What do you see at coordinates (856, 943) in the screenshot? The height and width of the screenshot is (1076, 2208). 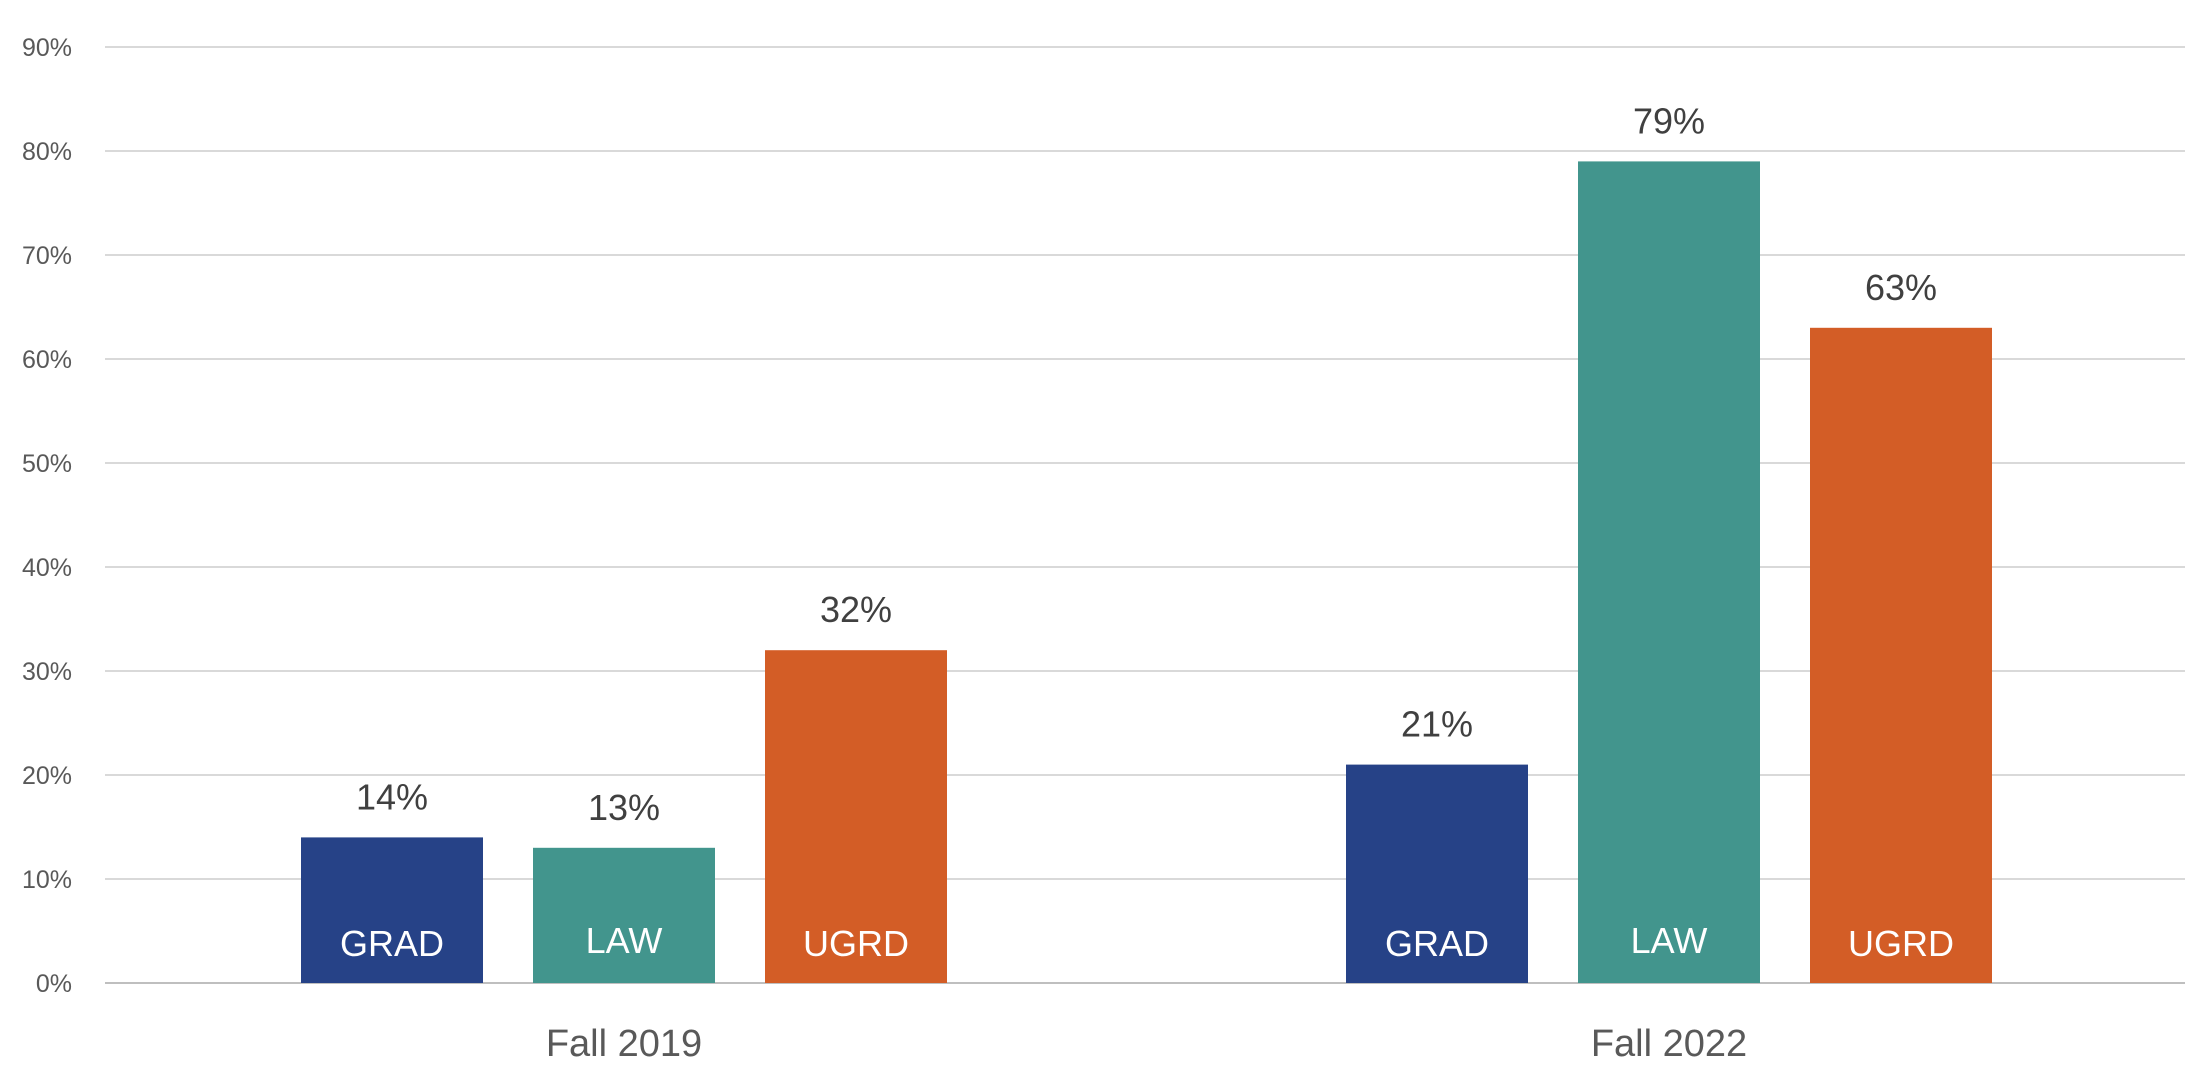 I see `bar-series-label-ugrd-fall-2019: UGRD` at bounding box center [856, 943].